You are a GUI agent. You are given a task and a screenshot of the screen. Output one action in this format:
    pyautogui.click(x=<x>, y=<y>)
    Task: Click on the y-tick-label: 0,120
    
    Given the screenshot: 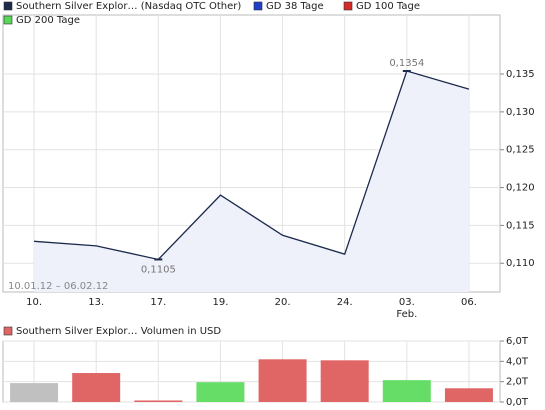 What is the action you would take?
    pyautogui.click(x=520, y=188)
    